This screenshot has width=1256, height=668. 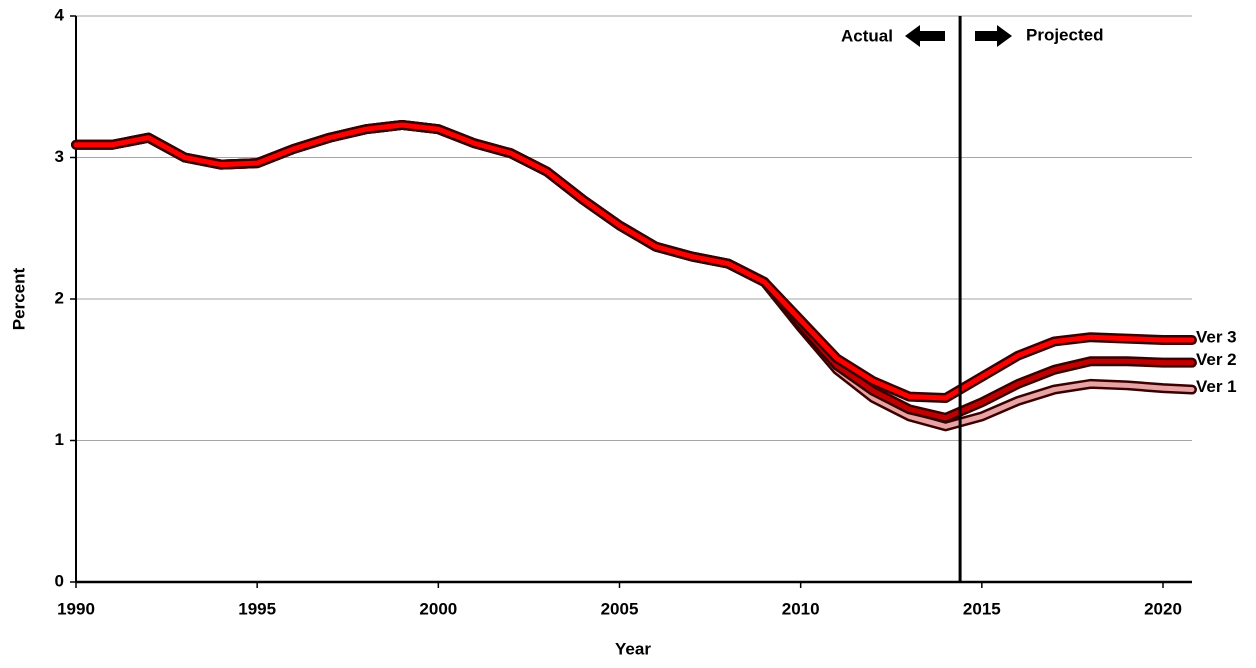 I want to click on series-label: Ver 1, so click(x=1216, y=386).